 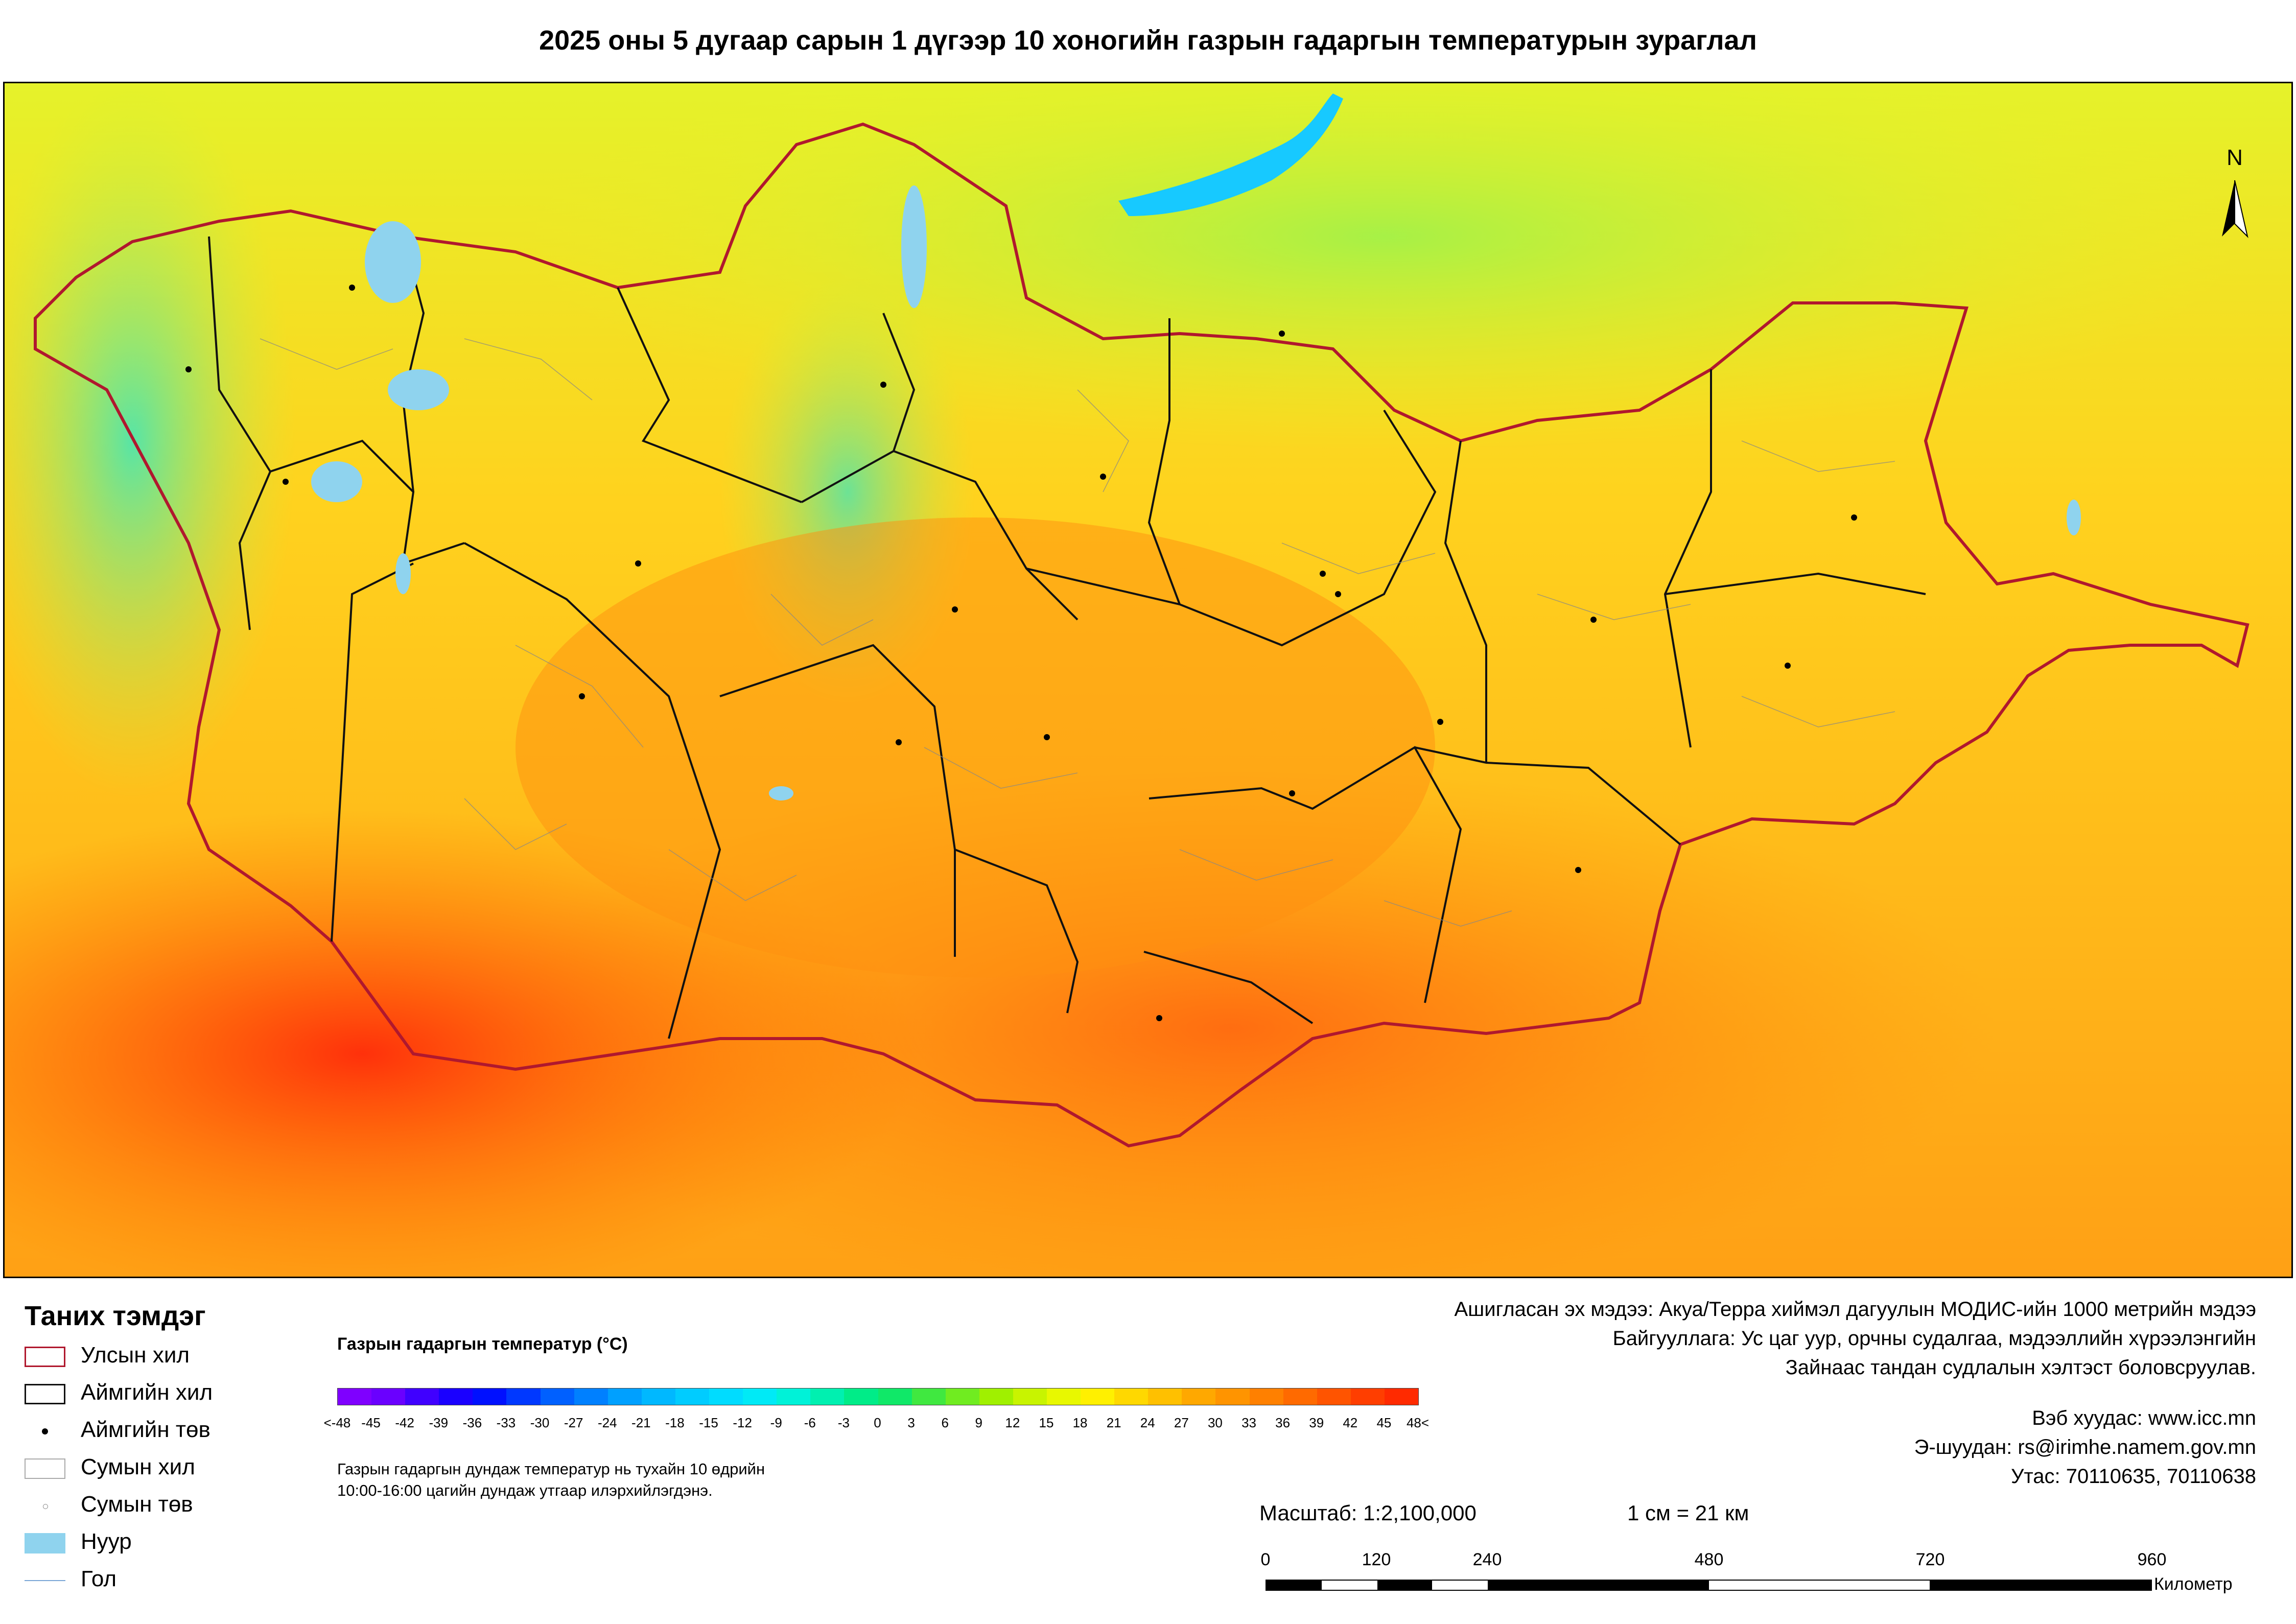 What do you see at coordinates (1230, 154) in the screenshot?
I see `lake-baikal` at bounding box center [1230, 154].